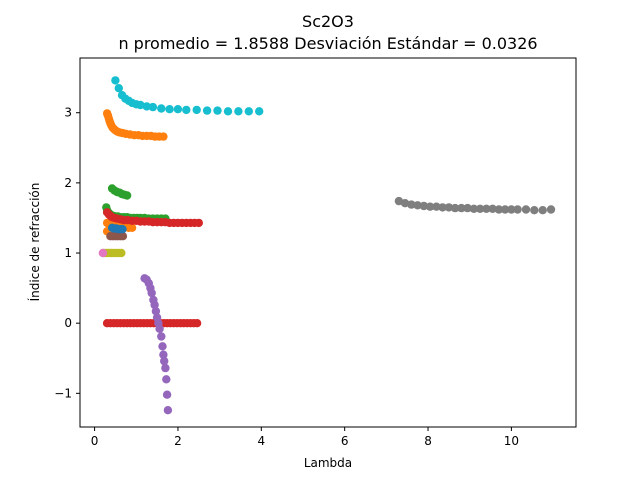  I want to click on x-tick-label: 6, so click(345, 441).